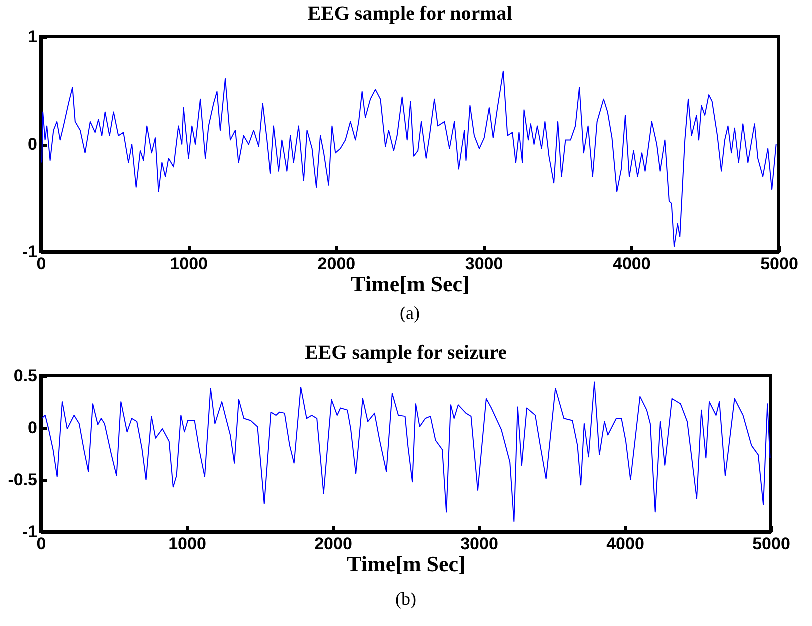 The width and height of the screenshot is (812, 626). What do you see at coordinates (406, 599) in the screenshot?
I see `text: (b)` at bounding box center [406, 599].